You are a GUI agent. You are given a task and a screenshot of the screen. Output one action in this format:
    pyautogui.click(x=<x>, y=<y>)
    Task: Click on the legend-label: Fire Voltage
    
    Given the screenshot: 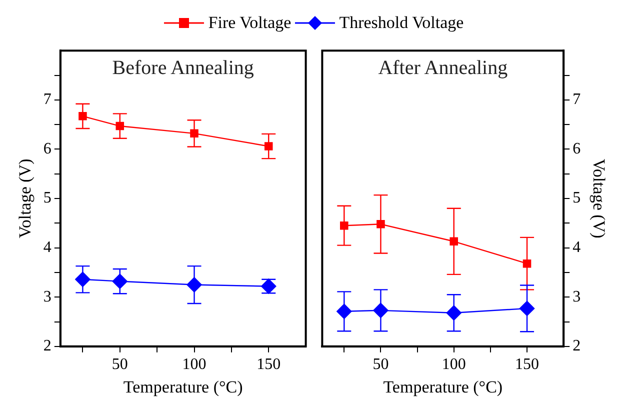 What is the action you would take?
    pyautogui.click(x=250, y=23)
    